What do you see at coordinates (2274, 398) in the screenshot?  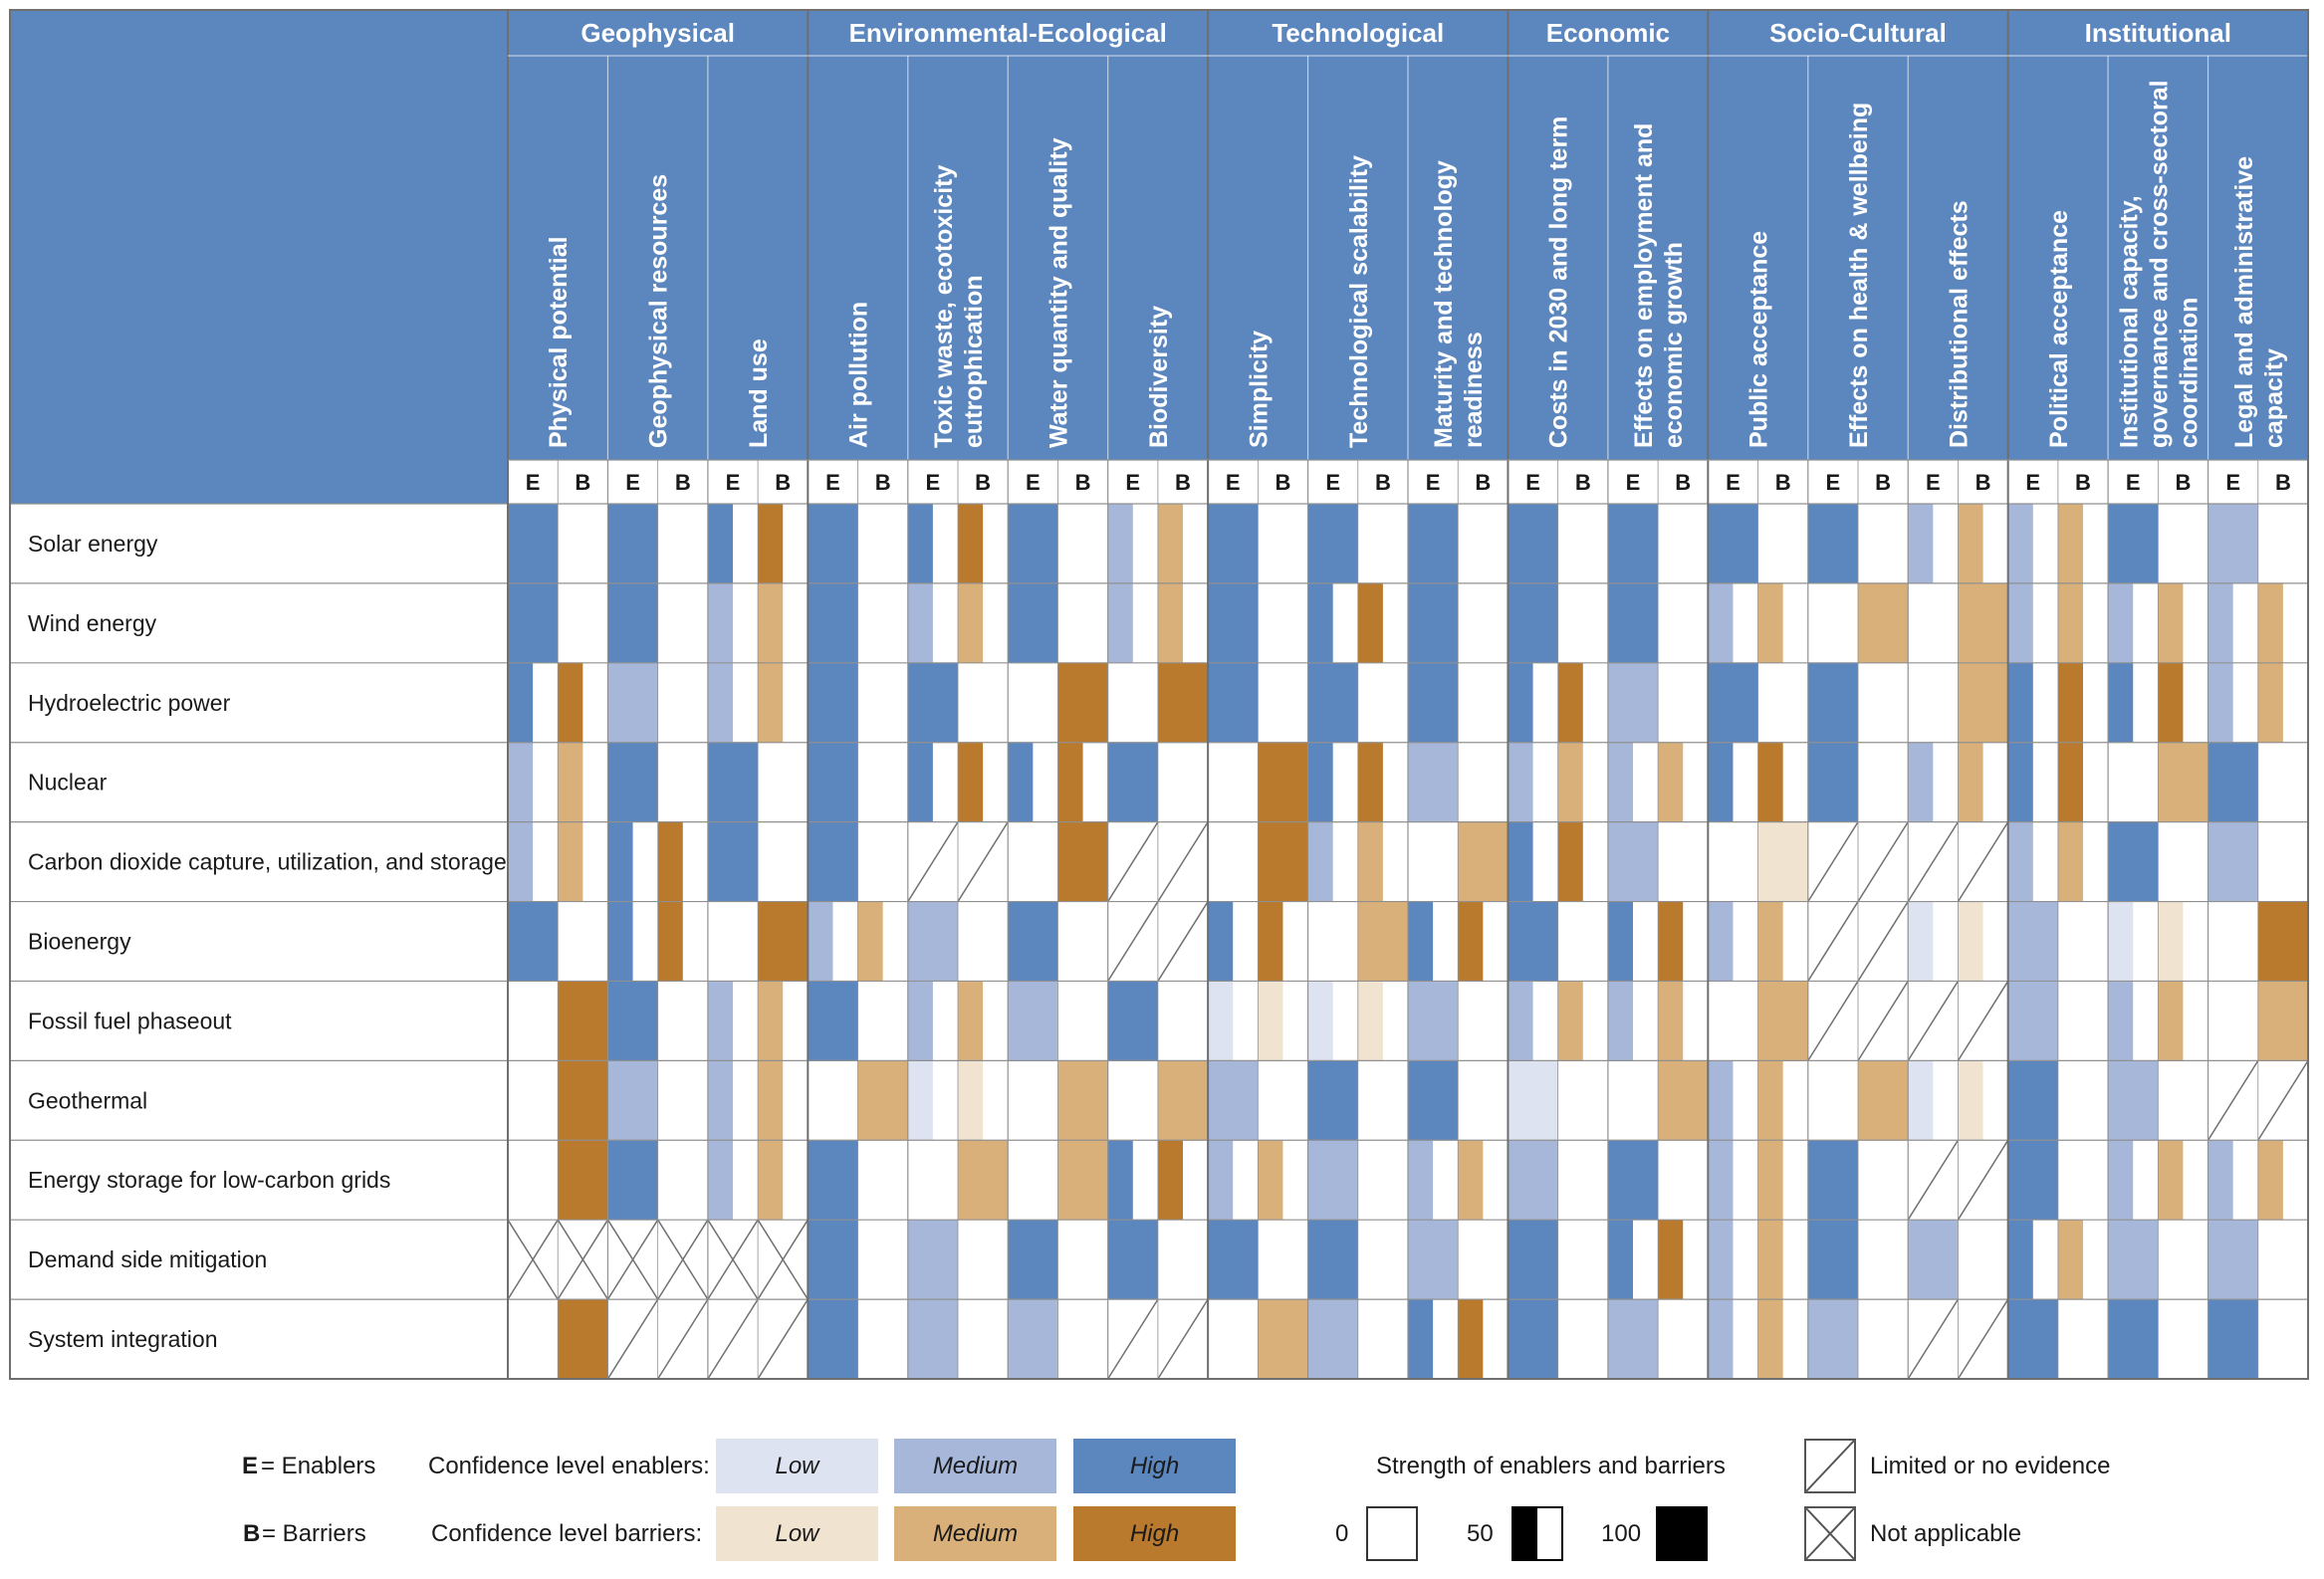 I see `indicator-label-line: capacity` at bounding box center [2274, 398].